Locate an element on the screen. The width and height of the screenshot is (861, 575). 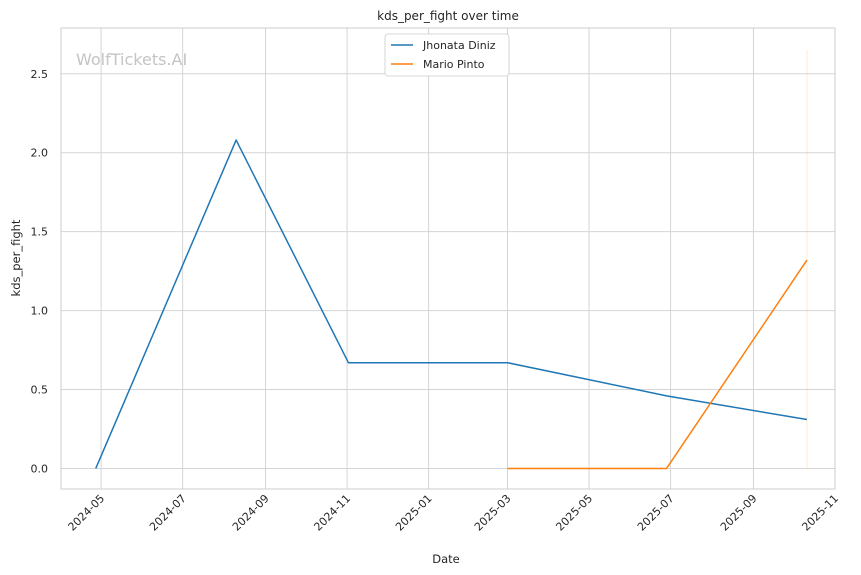
x-axis-title: Date is located at coordinates (446, 559).